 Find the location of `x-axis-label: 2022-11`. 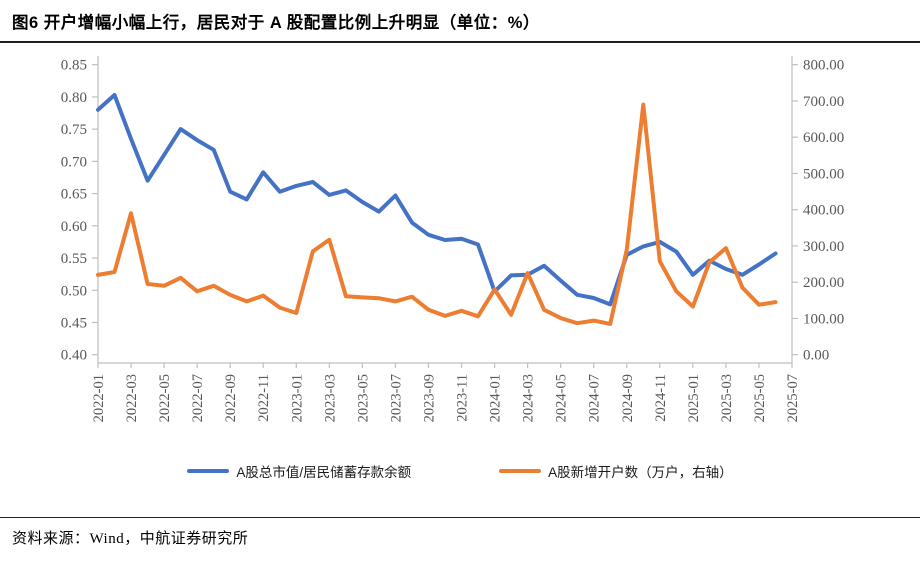

x-axis-label: 2022-11 is located at coordinates (264, 398).